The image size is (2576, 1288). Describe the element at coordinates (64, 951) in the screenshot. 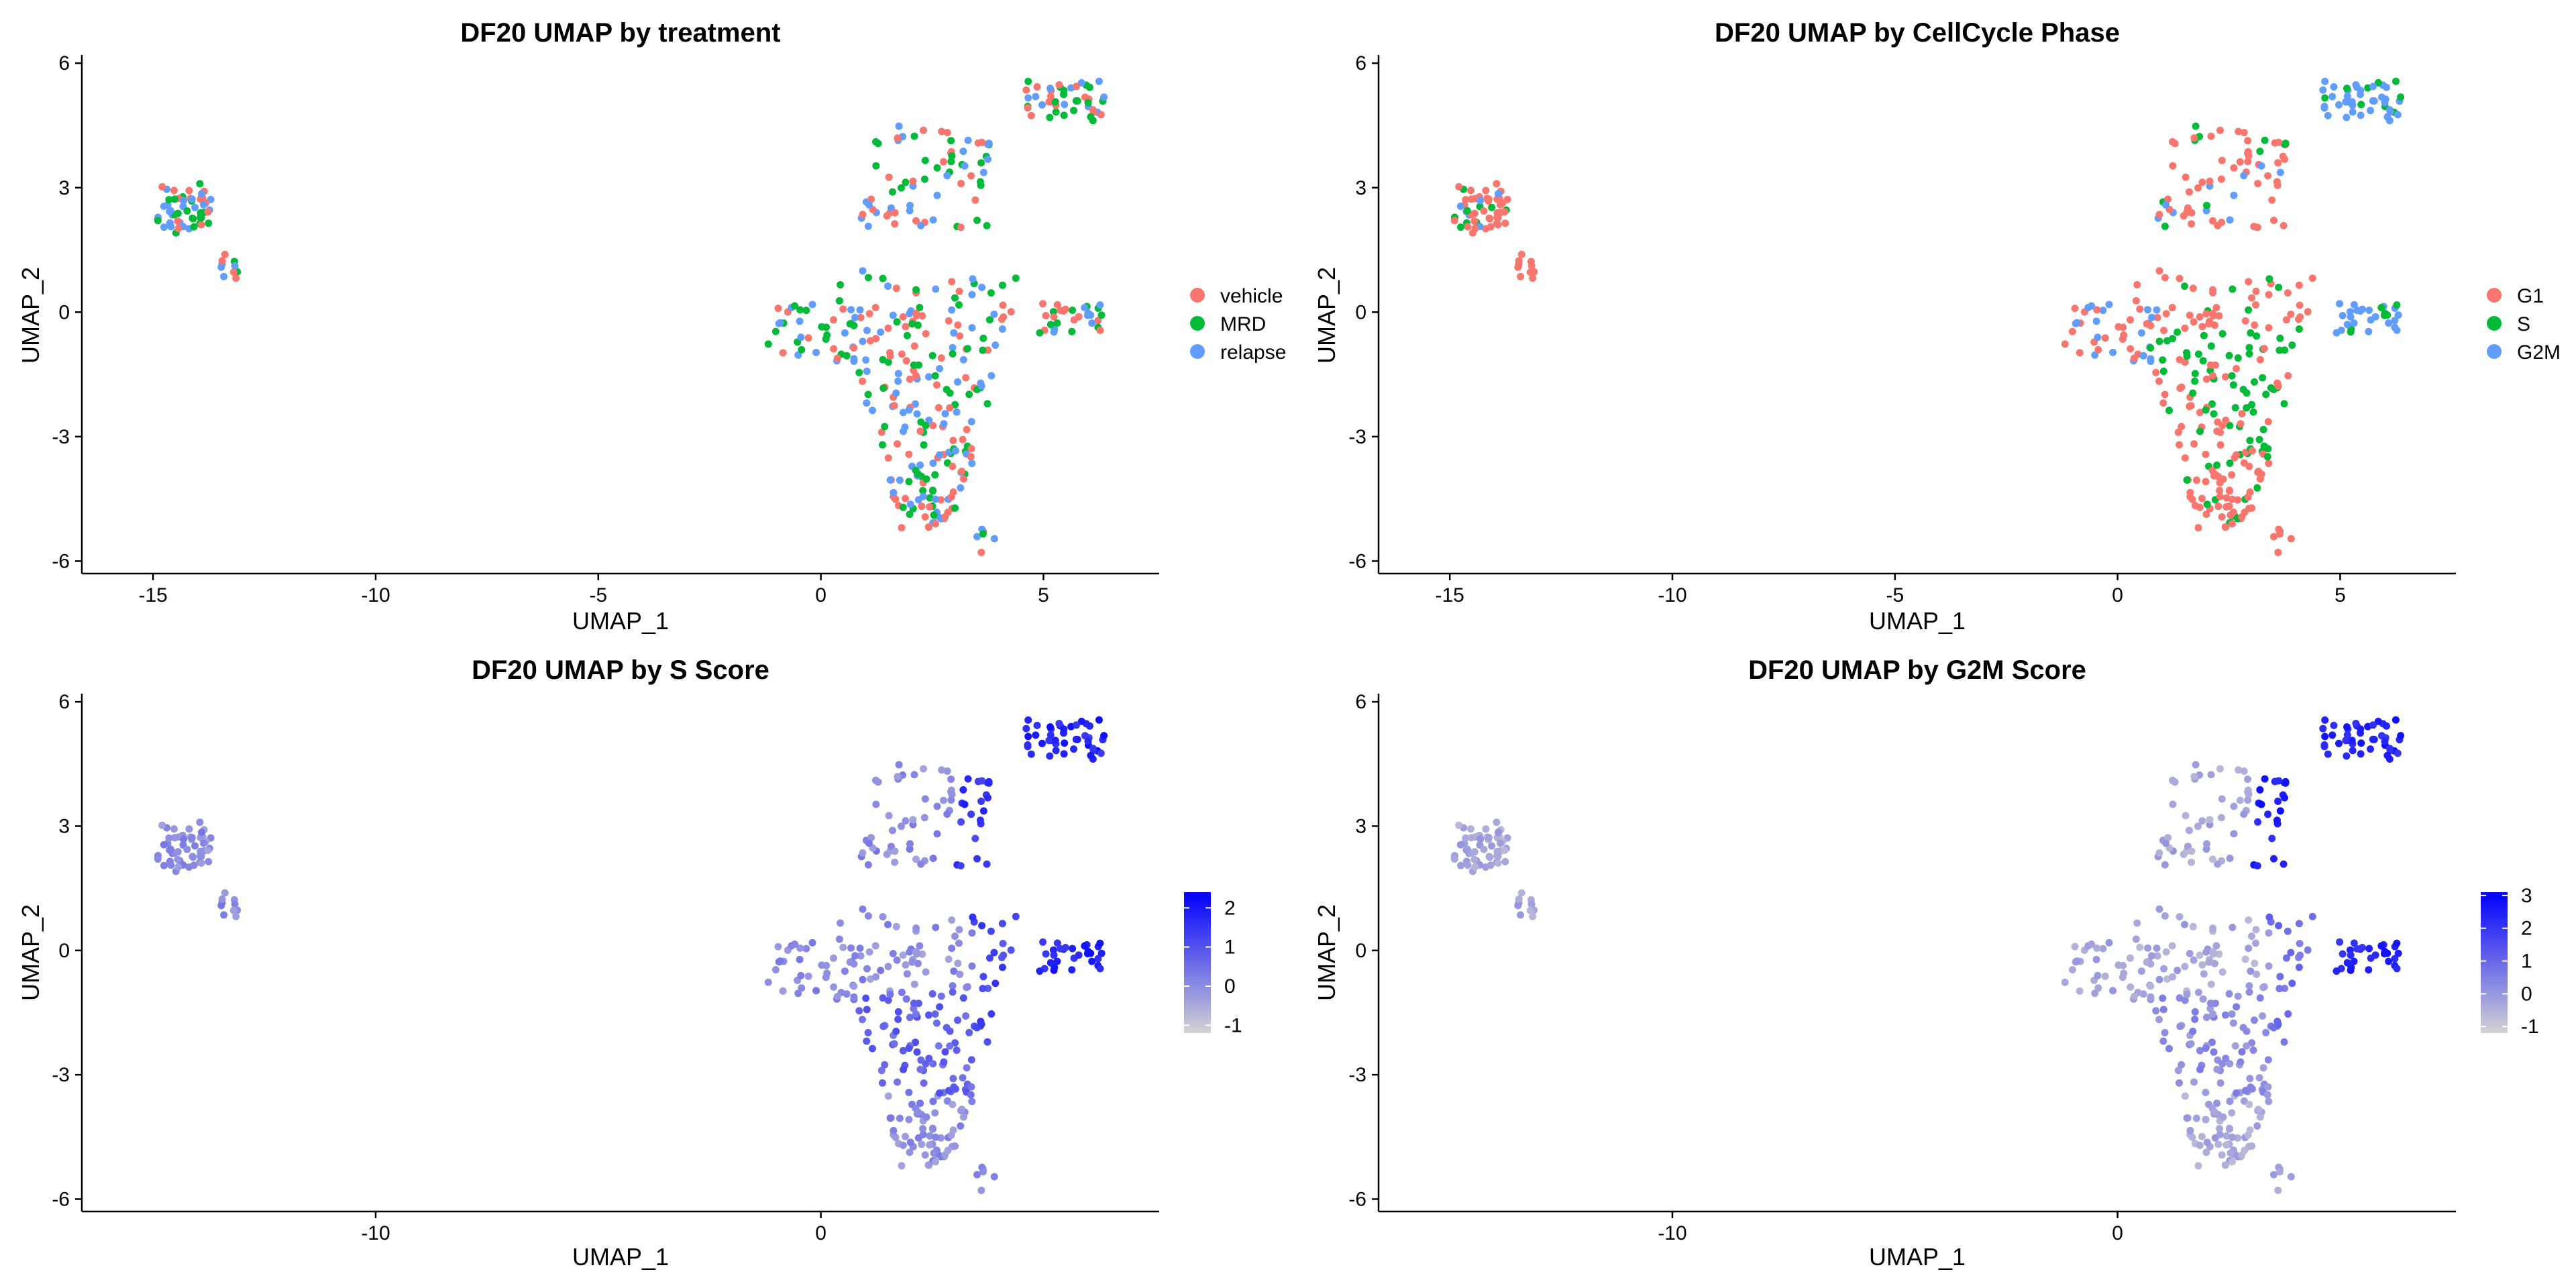

I see `y-tick-label: 0` at that location.